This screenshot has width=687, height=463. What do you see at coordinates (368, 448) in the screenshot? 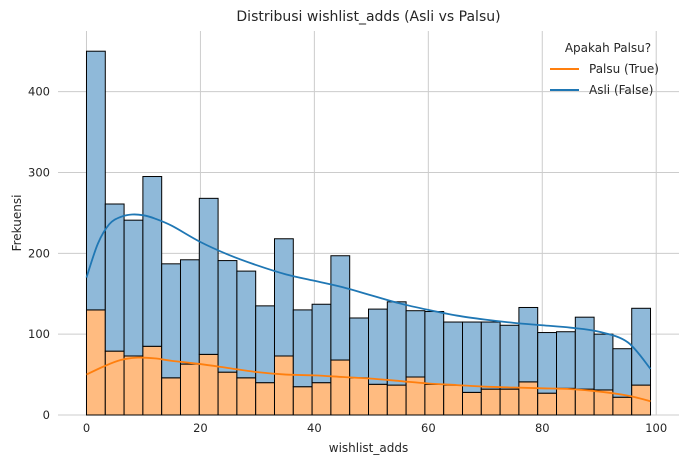
I see `x-axis-label: wishlist_adds` at bounding box center [368, 448].